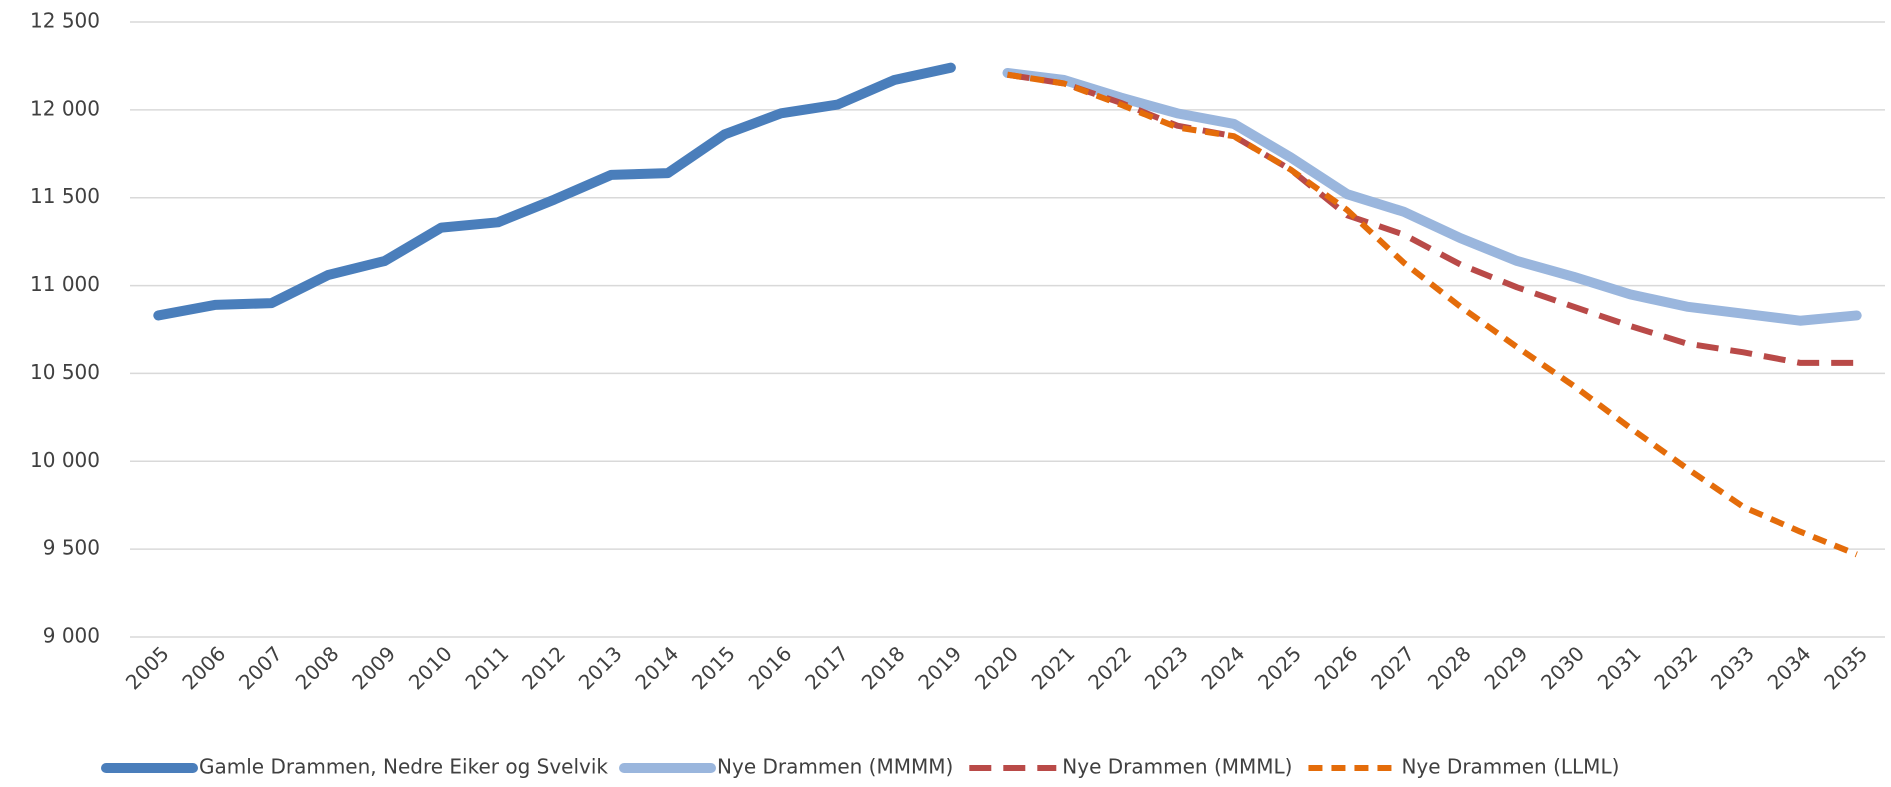  What do you see at coordinates (65, 372) in the screenshot?
I see `y-tick-label: 10 500` at bounding box center [65, 372].